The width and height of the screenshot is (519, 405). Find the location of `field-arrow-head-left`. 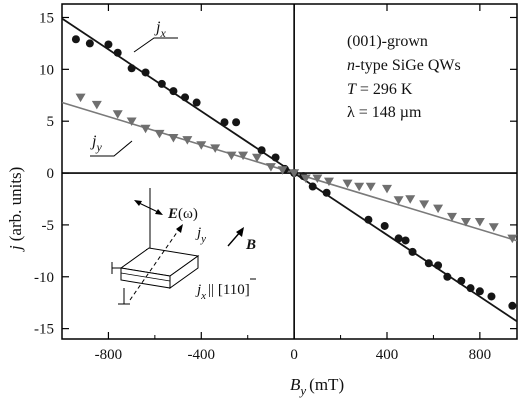

field-arrow-head-left is located at coordinates (138, 203).